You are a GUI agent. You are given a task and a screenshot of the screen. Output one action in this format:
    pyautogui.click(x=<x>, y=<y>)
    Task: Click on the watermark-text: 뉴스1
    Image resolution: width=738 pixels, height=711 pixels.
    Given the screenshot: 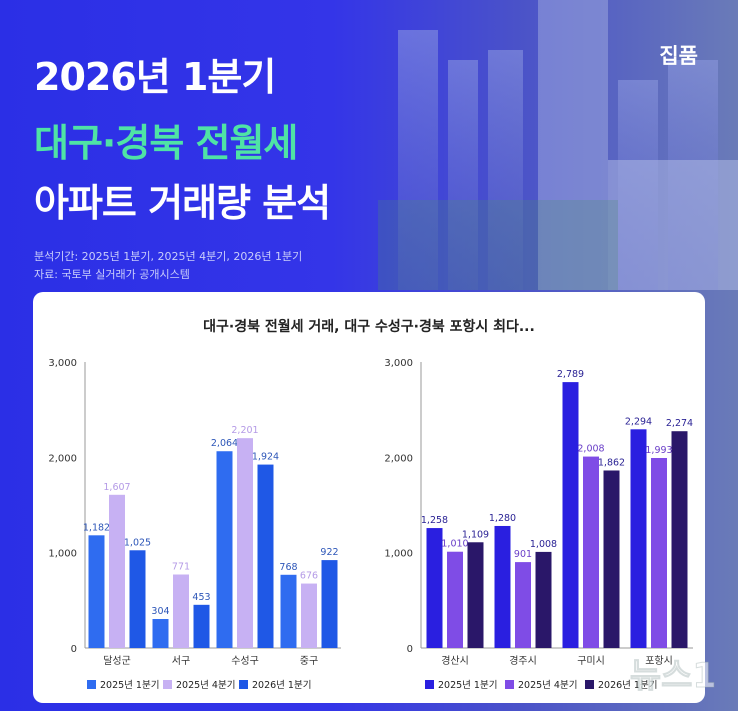 What is the action you would take?
    pyautogui.click(x=673, y=676)
    